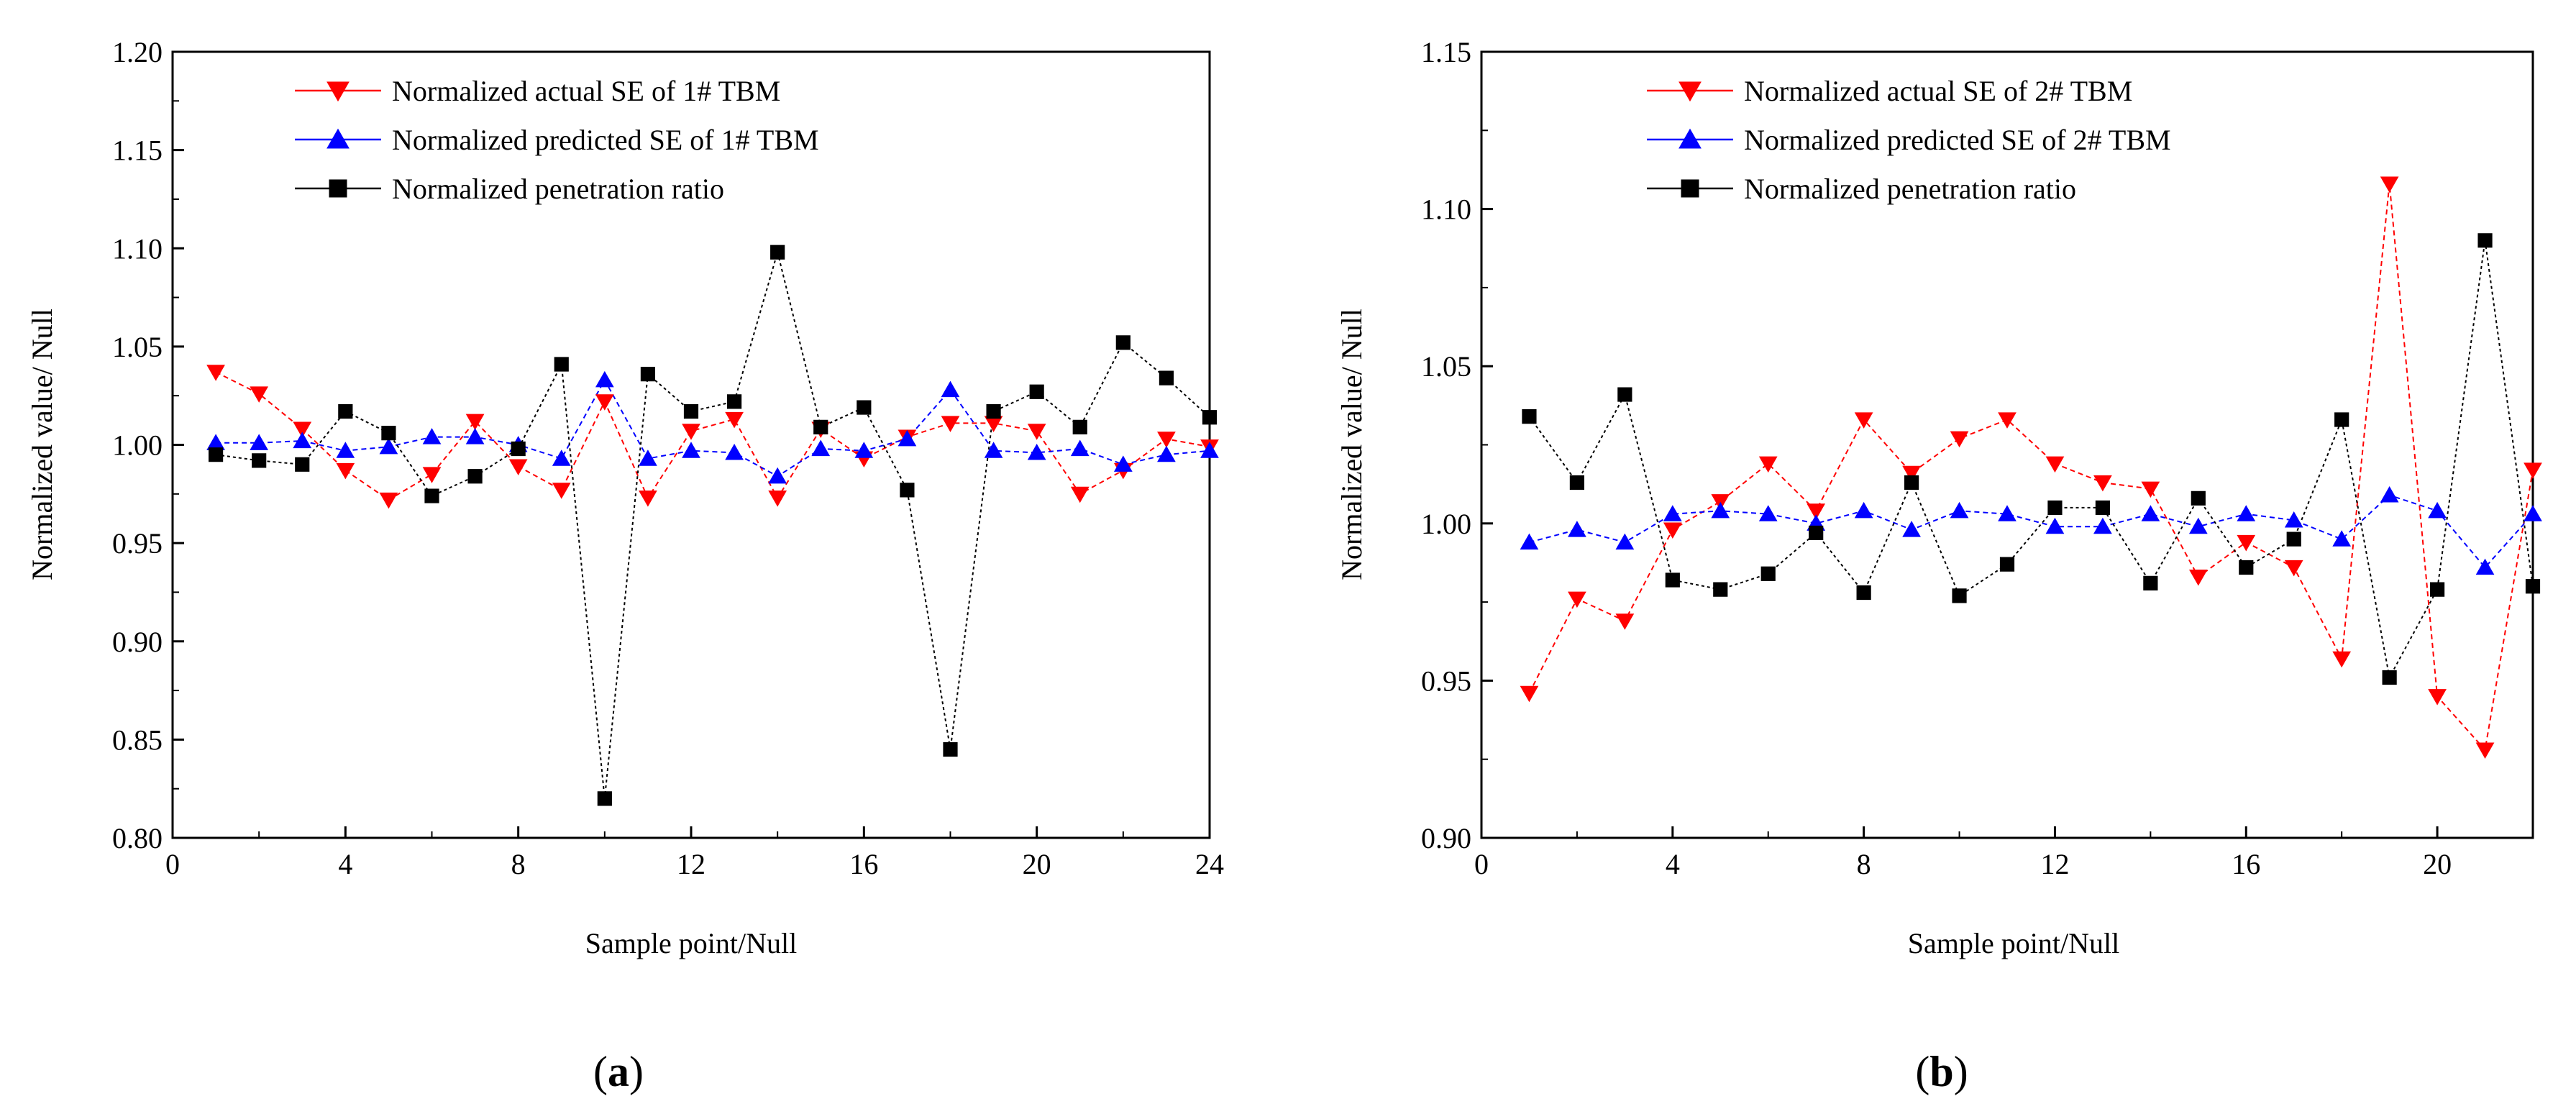 The image size is (2576, 1109). What do you see at coordinates (691, 864) in the screenshot?
I see `x-tick-label: 12` at bounding box center [691, 864].